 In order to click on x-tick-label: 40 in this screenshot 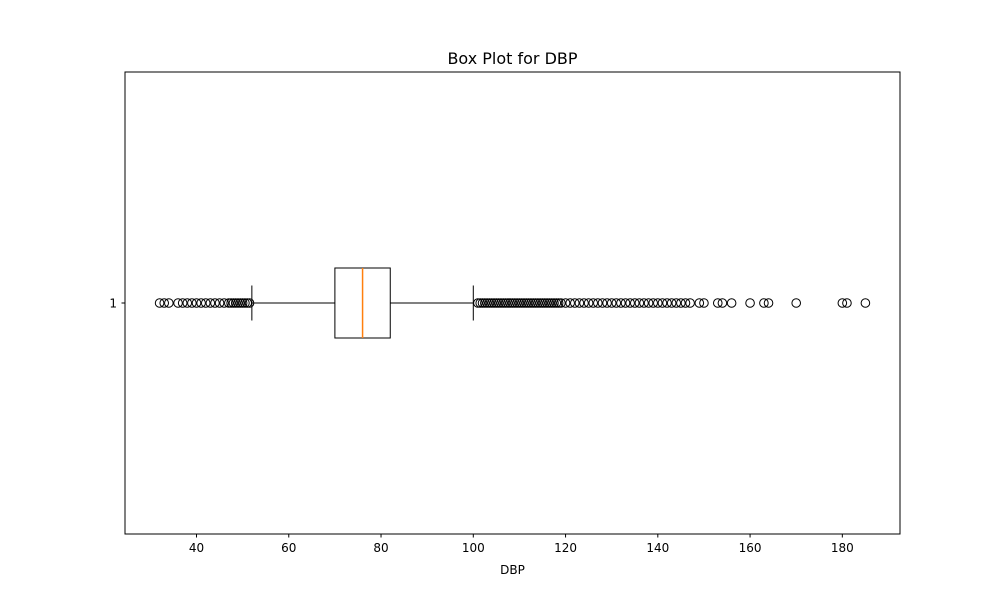, I will do `click(196, 548)`.